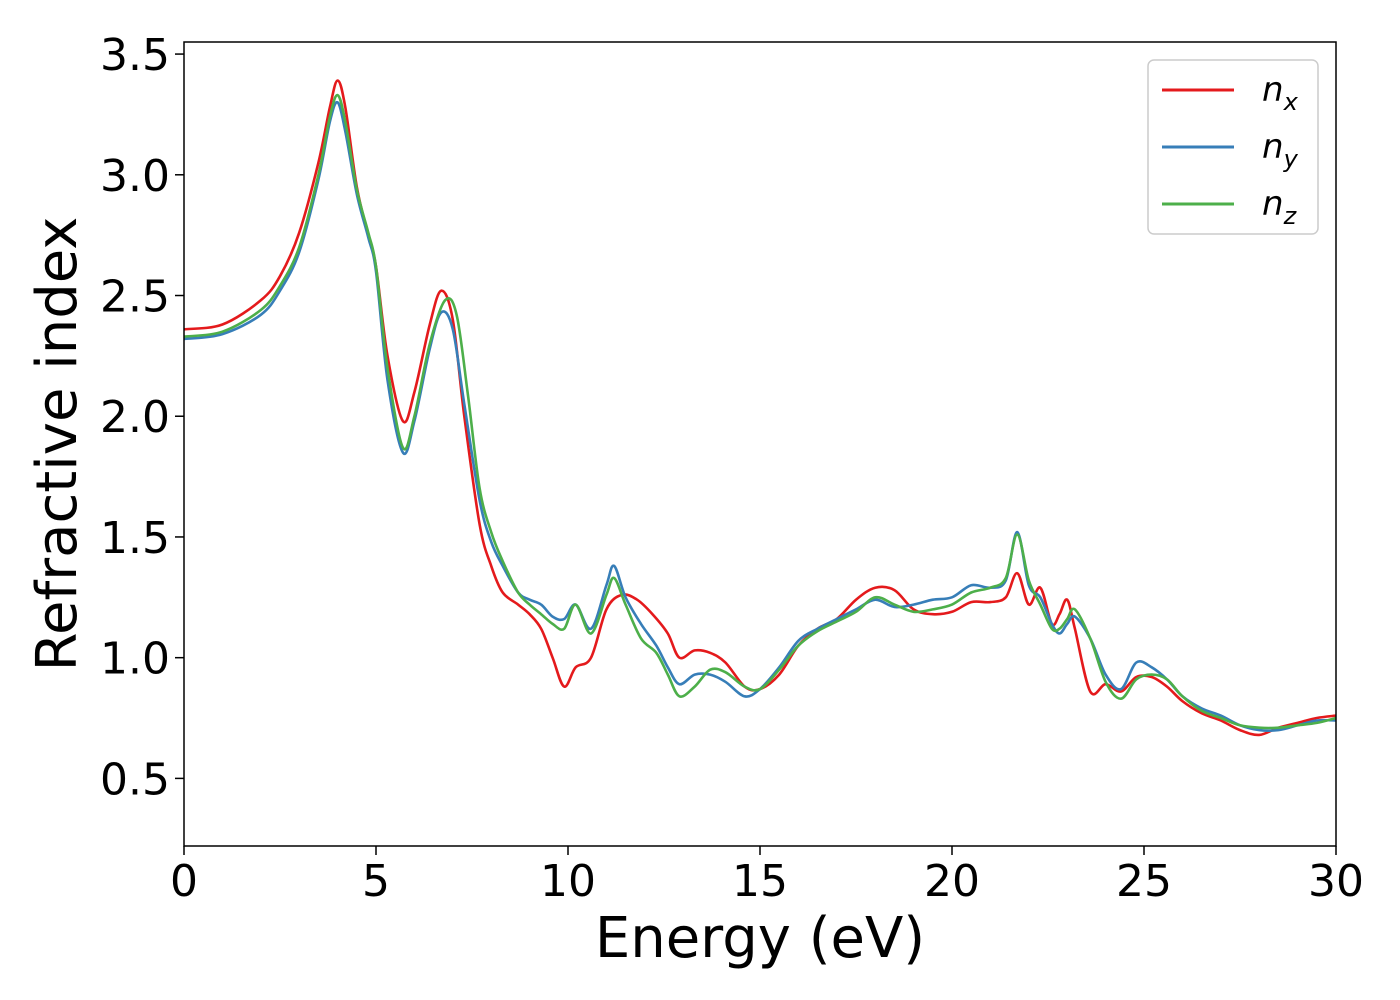 This screenshot has width=1400, height=1000. What do you see at coordinates (568, 881) in the screenshot?
I see `x-tick-label: 10` at bounding box center [568, 881].